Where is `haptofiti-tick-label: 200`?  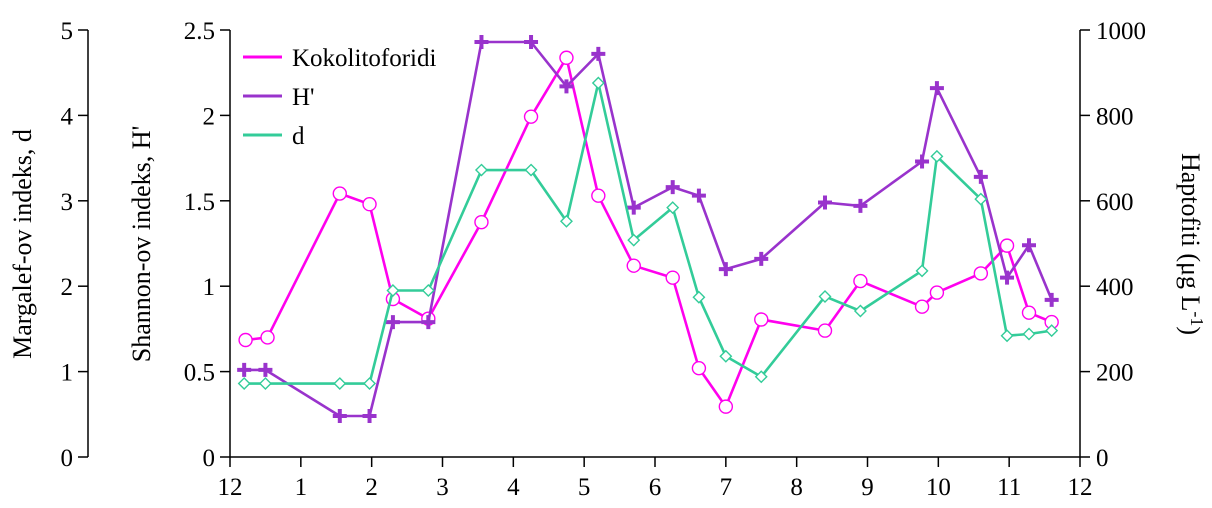 haptofiti-tick-label: 200 is located at coordinates (1115, 373).